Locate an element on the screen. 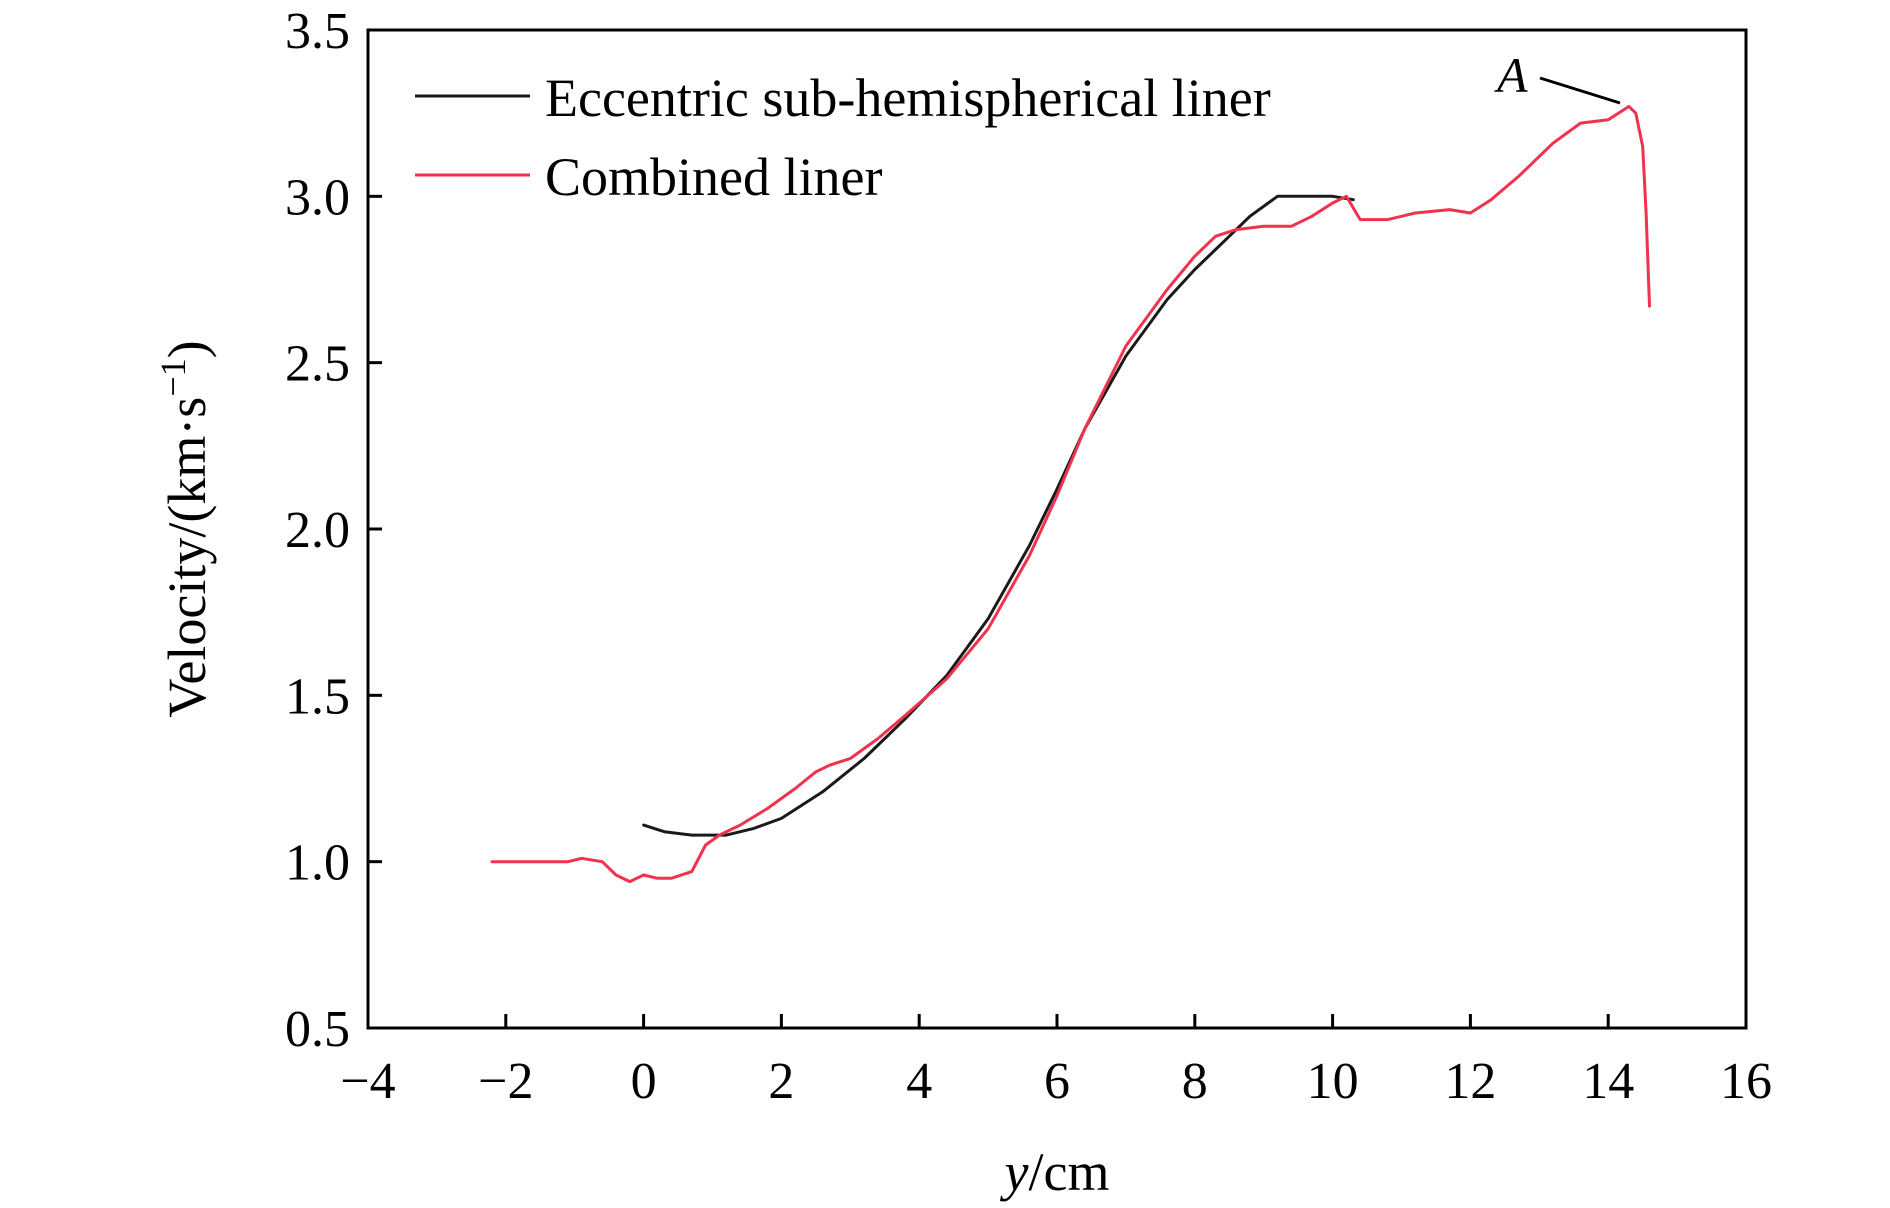 This screenshot has height=1208, width=1890. legend-label-eccentric: Eccentric sub-hemispherical liner is located at coordinates (908, 98).